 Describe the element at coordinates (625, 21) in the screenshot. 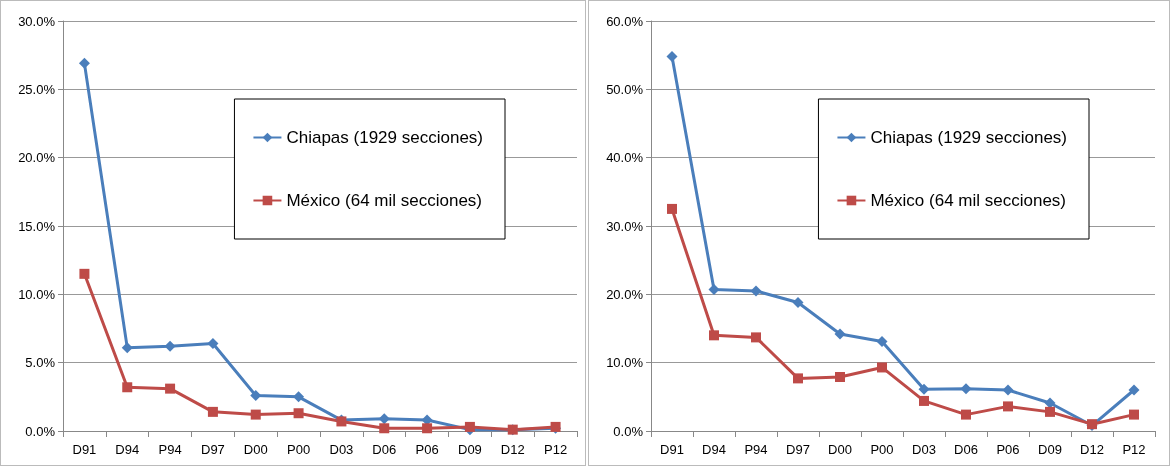

I see `y-tick-label: 60.0%` at that location.